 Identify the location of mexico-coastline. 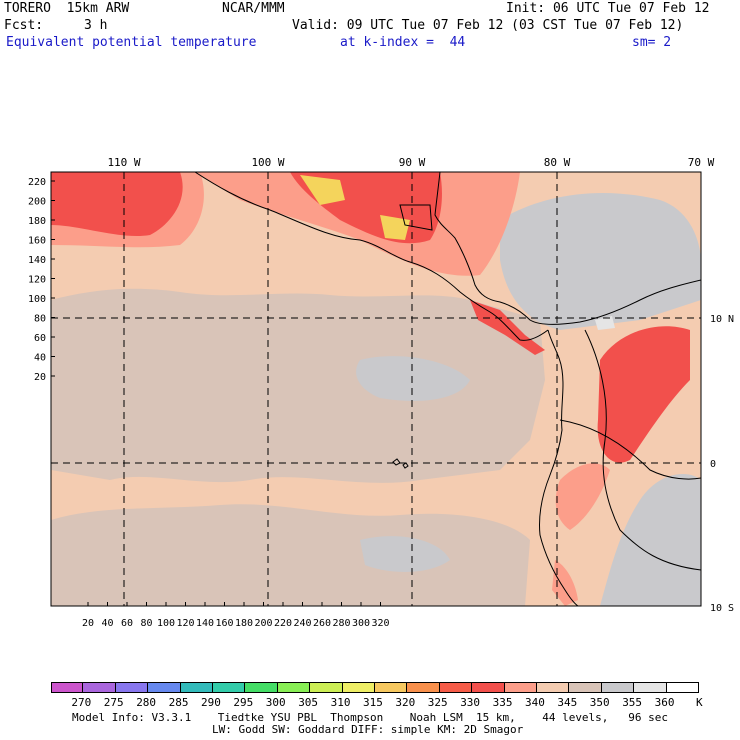
(371, 256).